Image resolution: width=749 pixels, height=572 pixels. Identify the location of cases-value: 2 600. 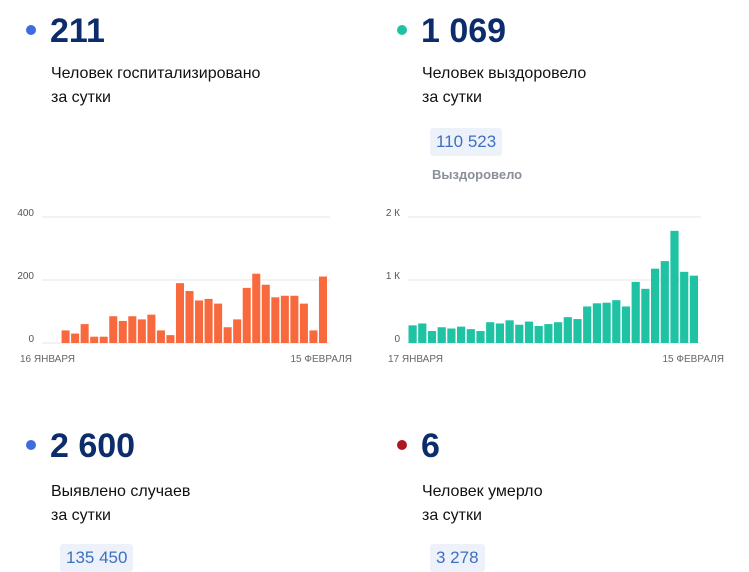
(93, 446).